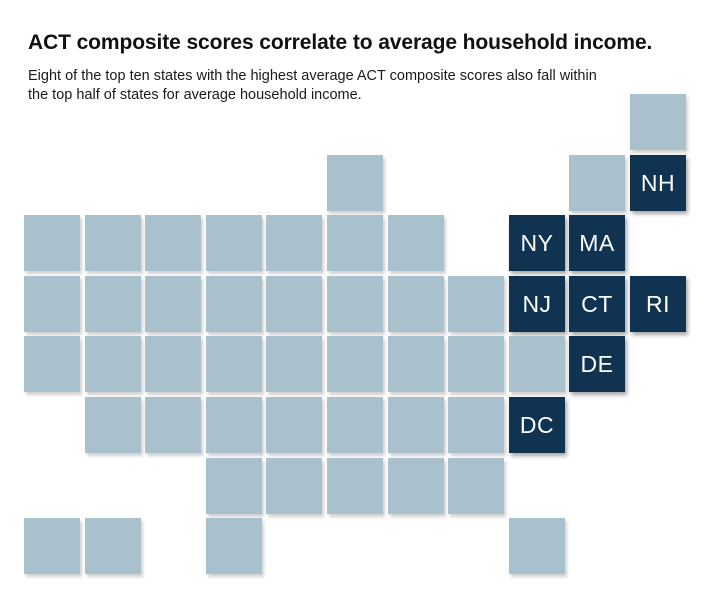  What do you see at coordinates (658, 183) in the screenshot?
I see `state-tile-nh: NH` at bounding box center [658, 183].